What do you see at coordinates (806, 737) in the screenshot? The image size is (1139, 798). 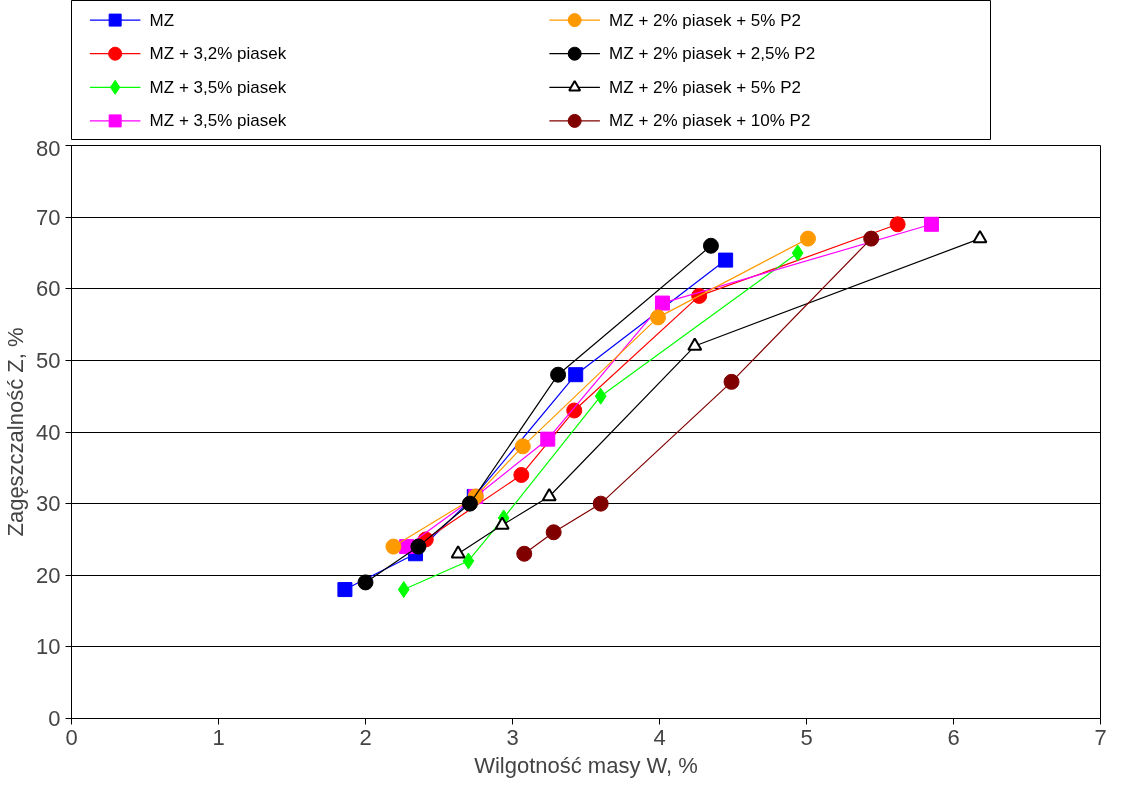 I see `x-tick-label: 5` at bounding box center [806, 737].